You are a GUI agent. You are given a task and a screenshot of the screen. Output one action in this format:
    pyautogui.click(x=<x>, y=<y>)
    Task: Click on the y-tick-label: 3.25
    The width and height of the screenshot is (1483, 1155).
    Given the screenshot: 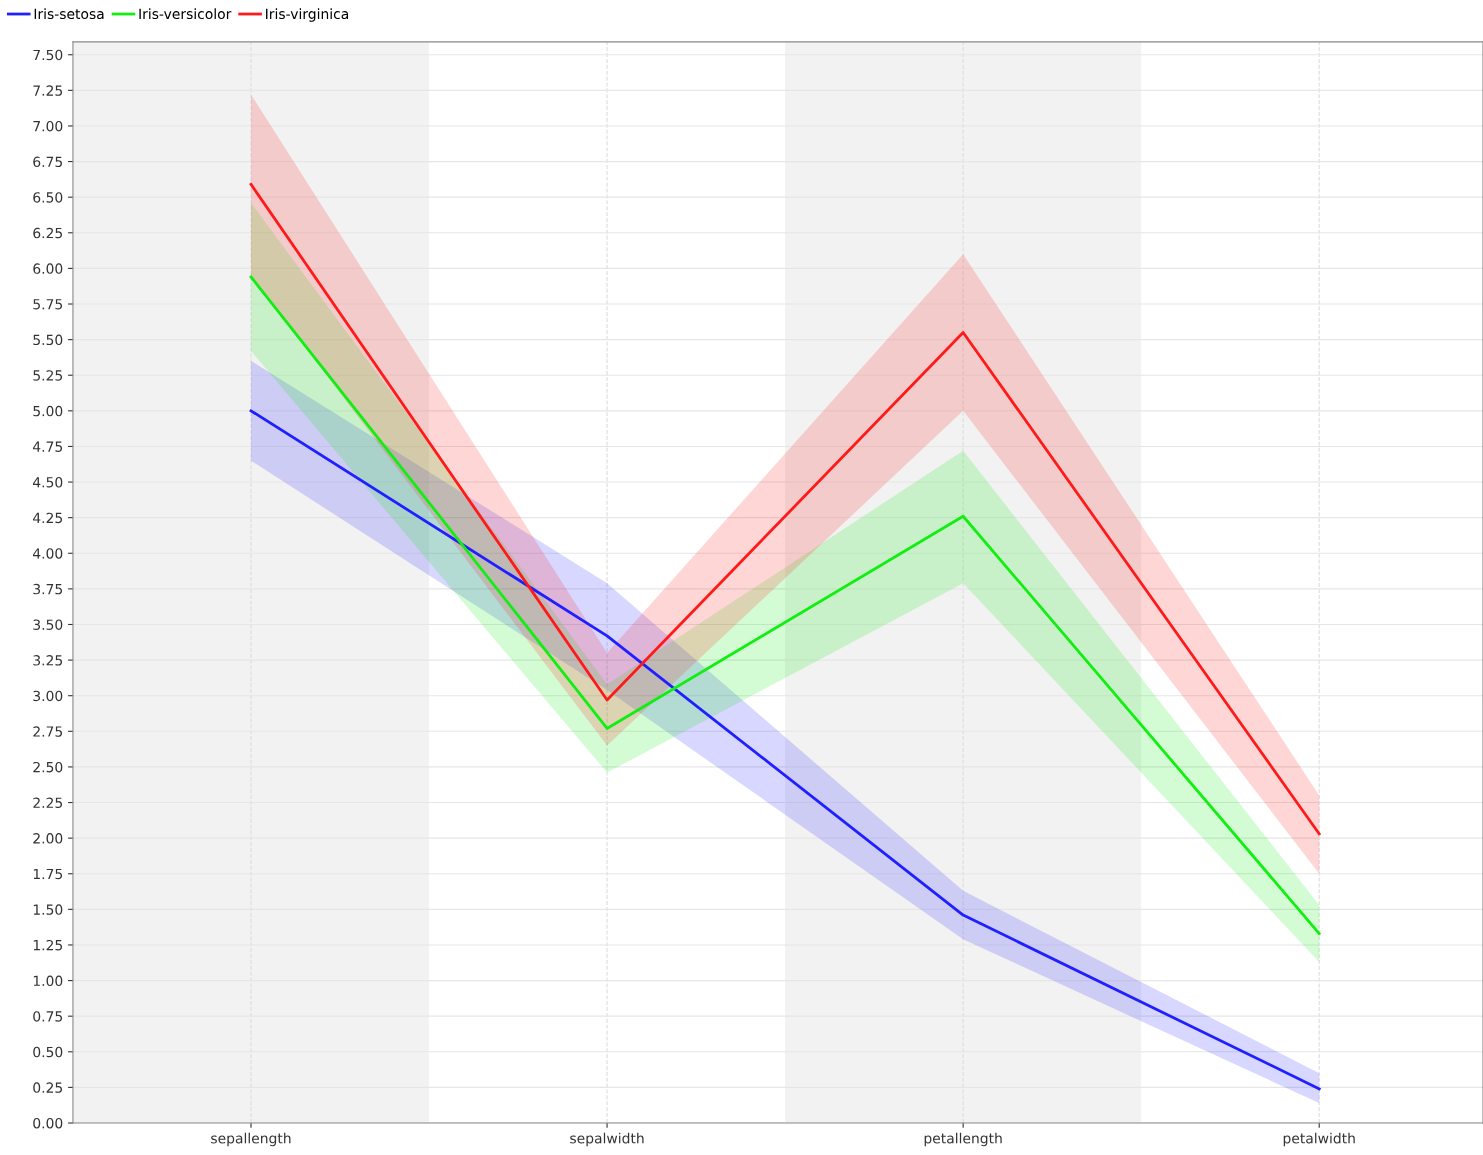 What is the action you would take?
    pyautogui.click(x=48, y=660)
    